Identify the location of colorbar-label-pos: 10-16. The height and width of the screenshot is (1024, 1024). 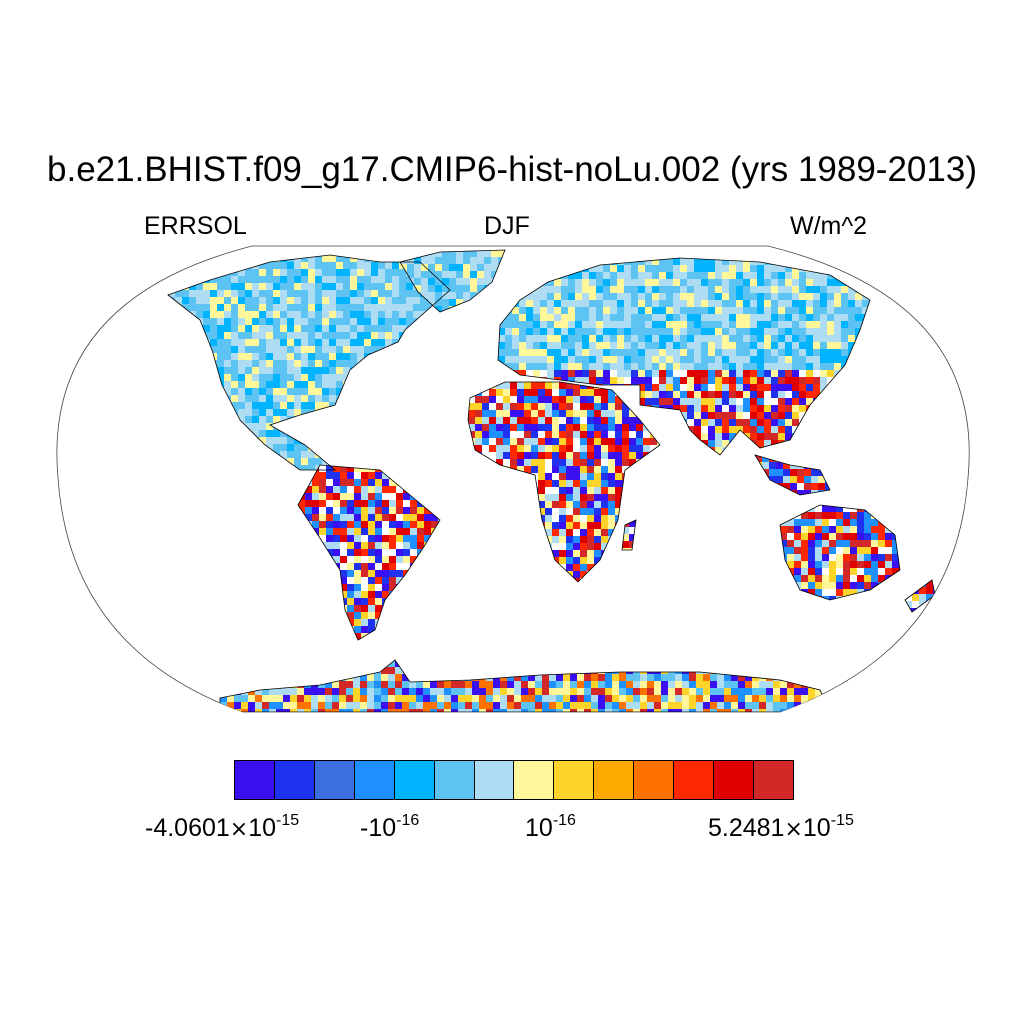
(550, 827).